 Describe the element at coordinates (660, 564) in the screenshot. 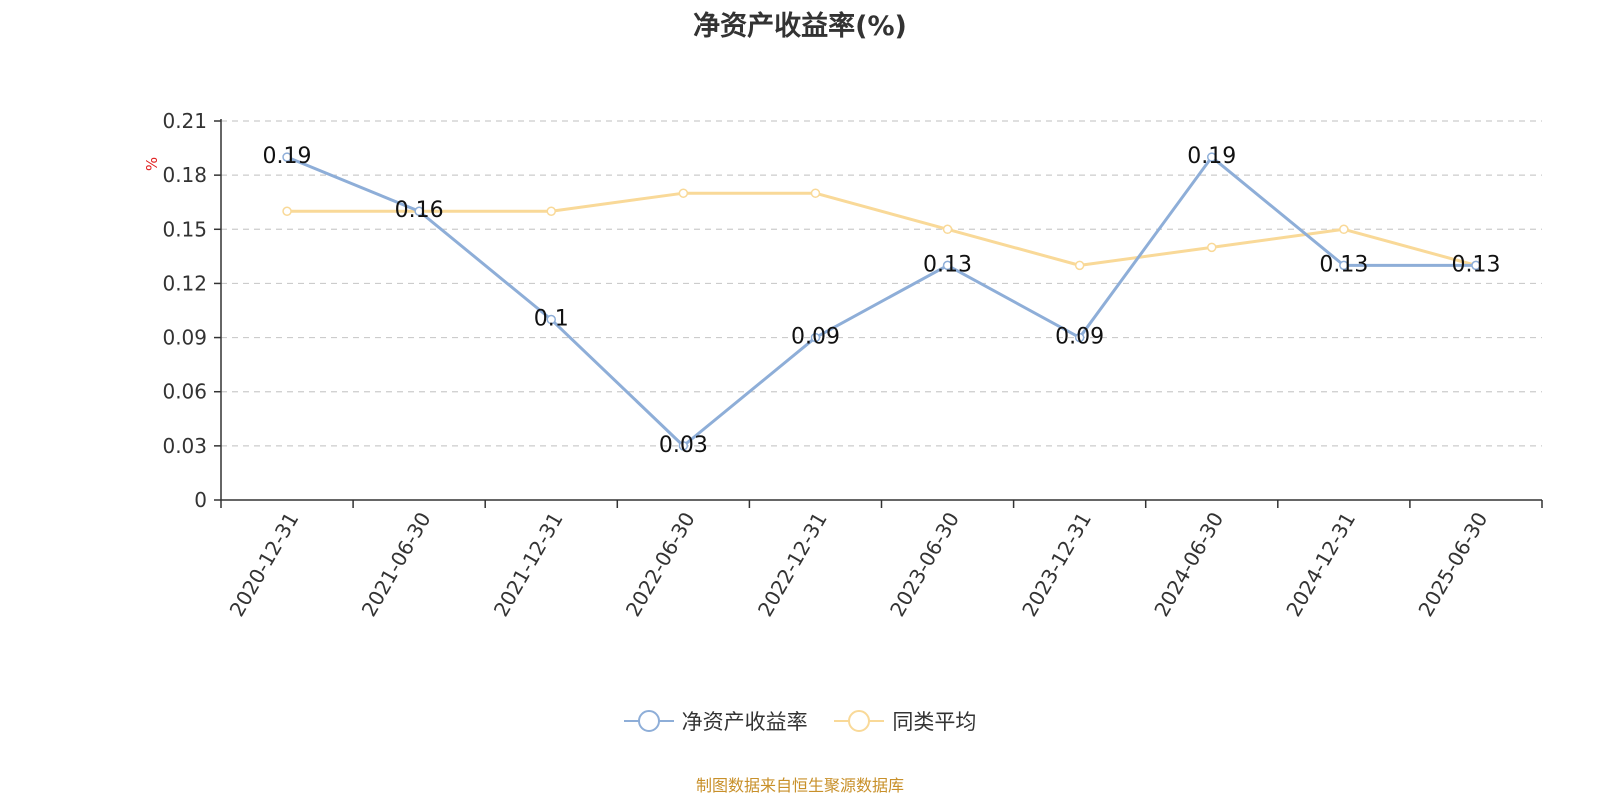

I see `x-tick-label: 2022-06-30` at that location.